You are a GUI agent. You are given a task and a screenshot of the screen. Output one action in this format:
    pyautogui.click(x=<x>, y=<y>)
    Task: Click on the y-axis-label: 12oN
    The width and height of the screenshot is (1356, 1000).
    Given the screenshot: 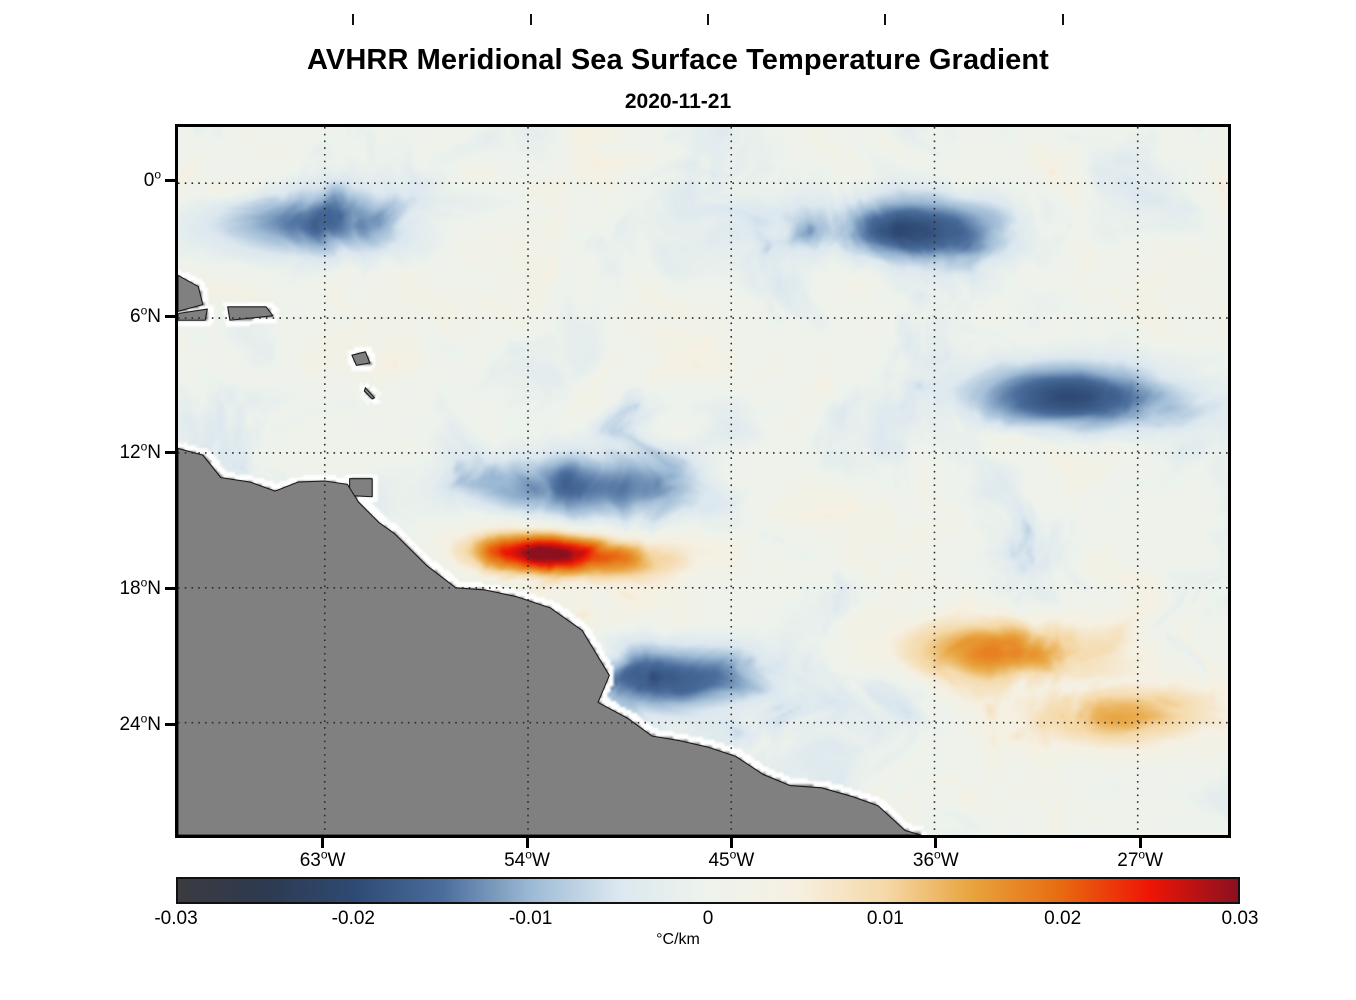 What is the action you would take?
    pyautogui.click(x=140, y=451)
    